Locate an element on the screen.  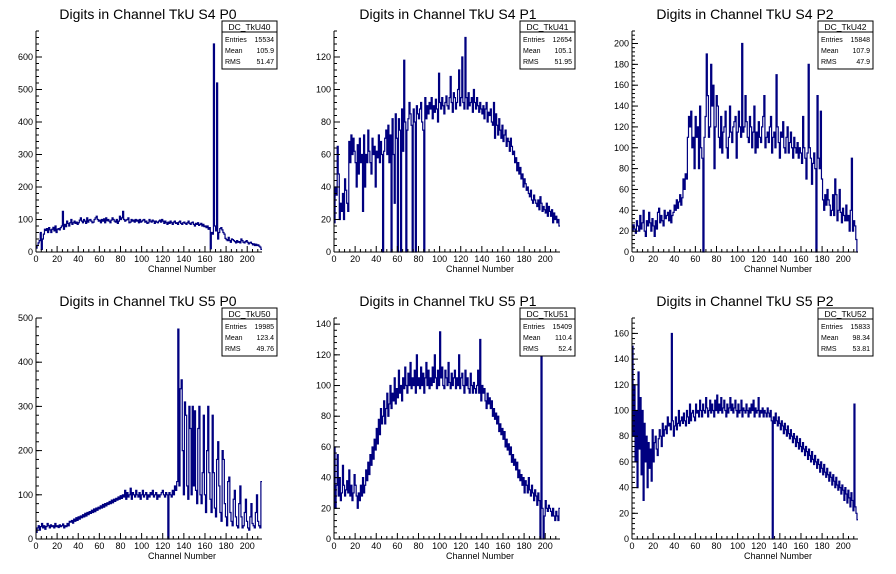
y-tick-label: 60 is located at coordinates (624, 462).